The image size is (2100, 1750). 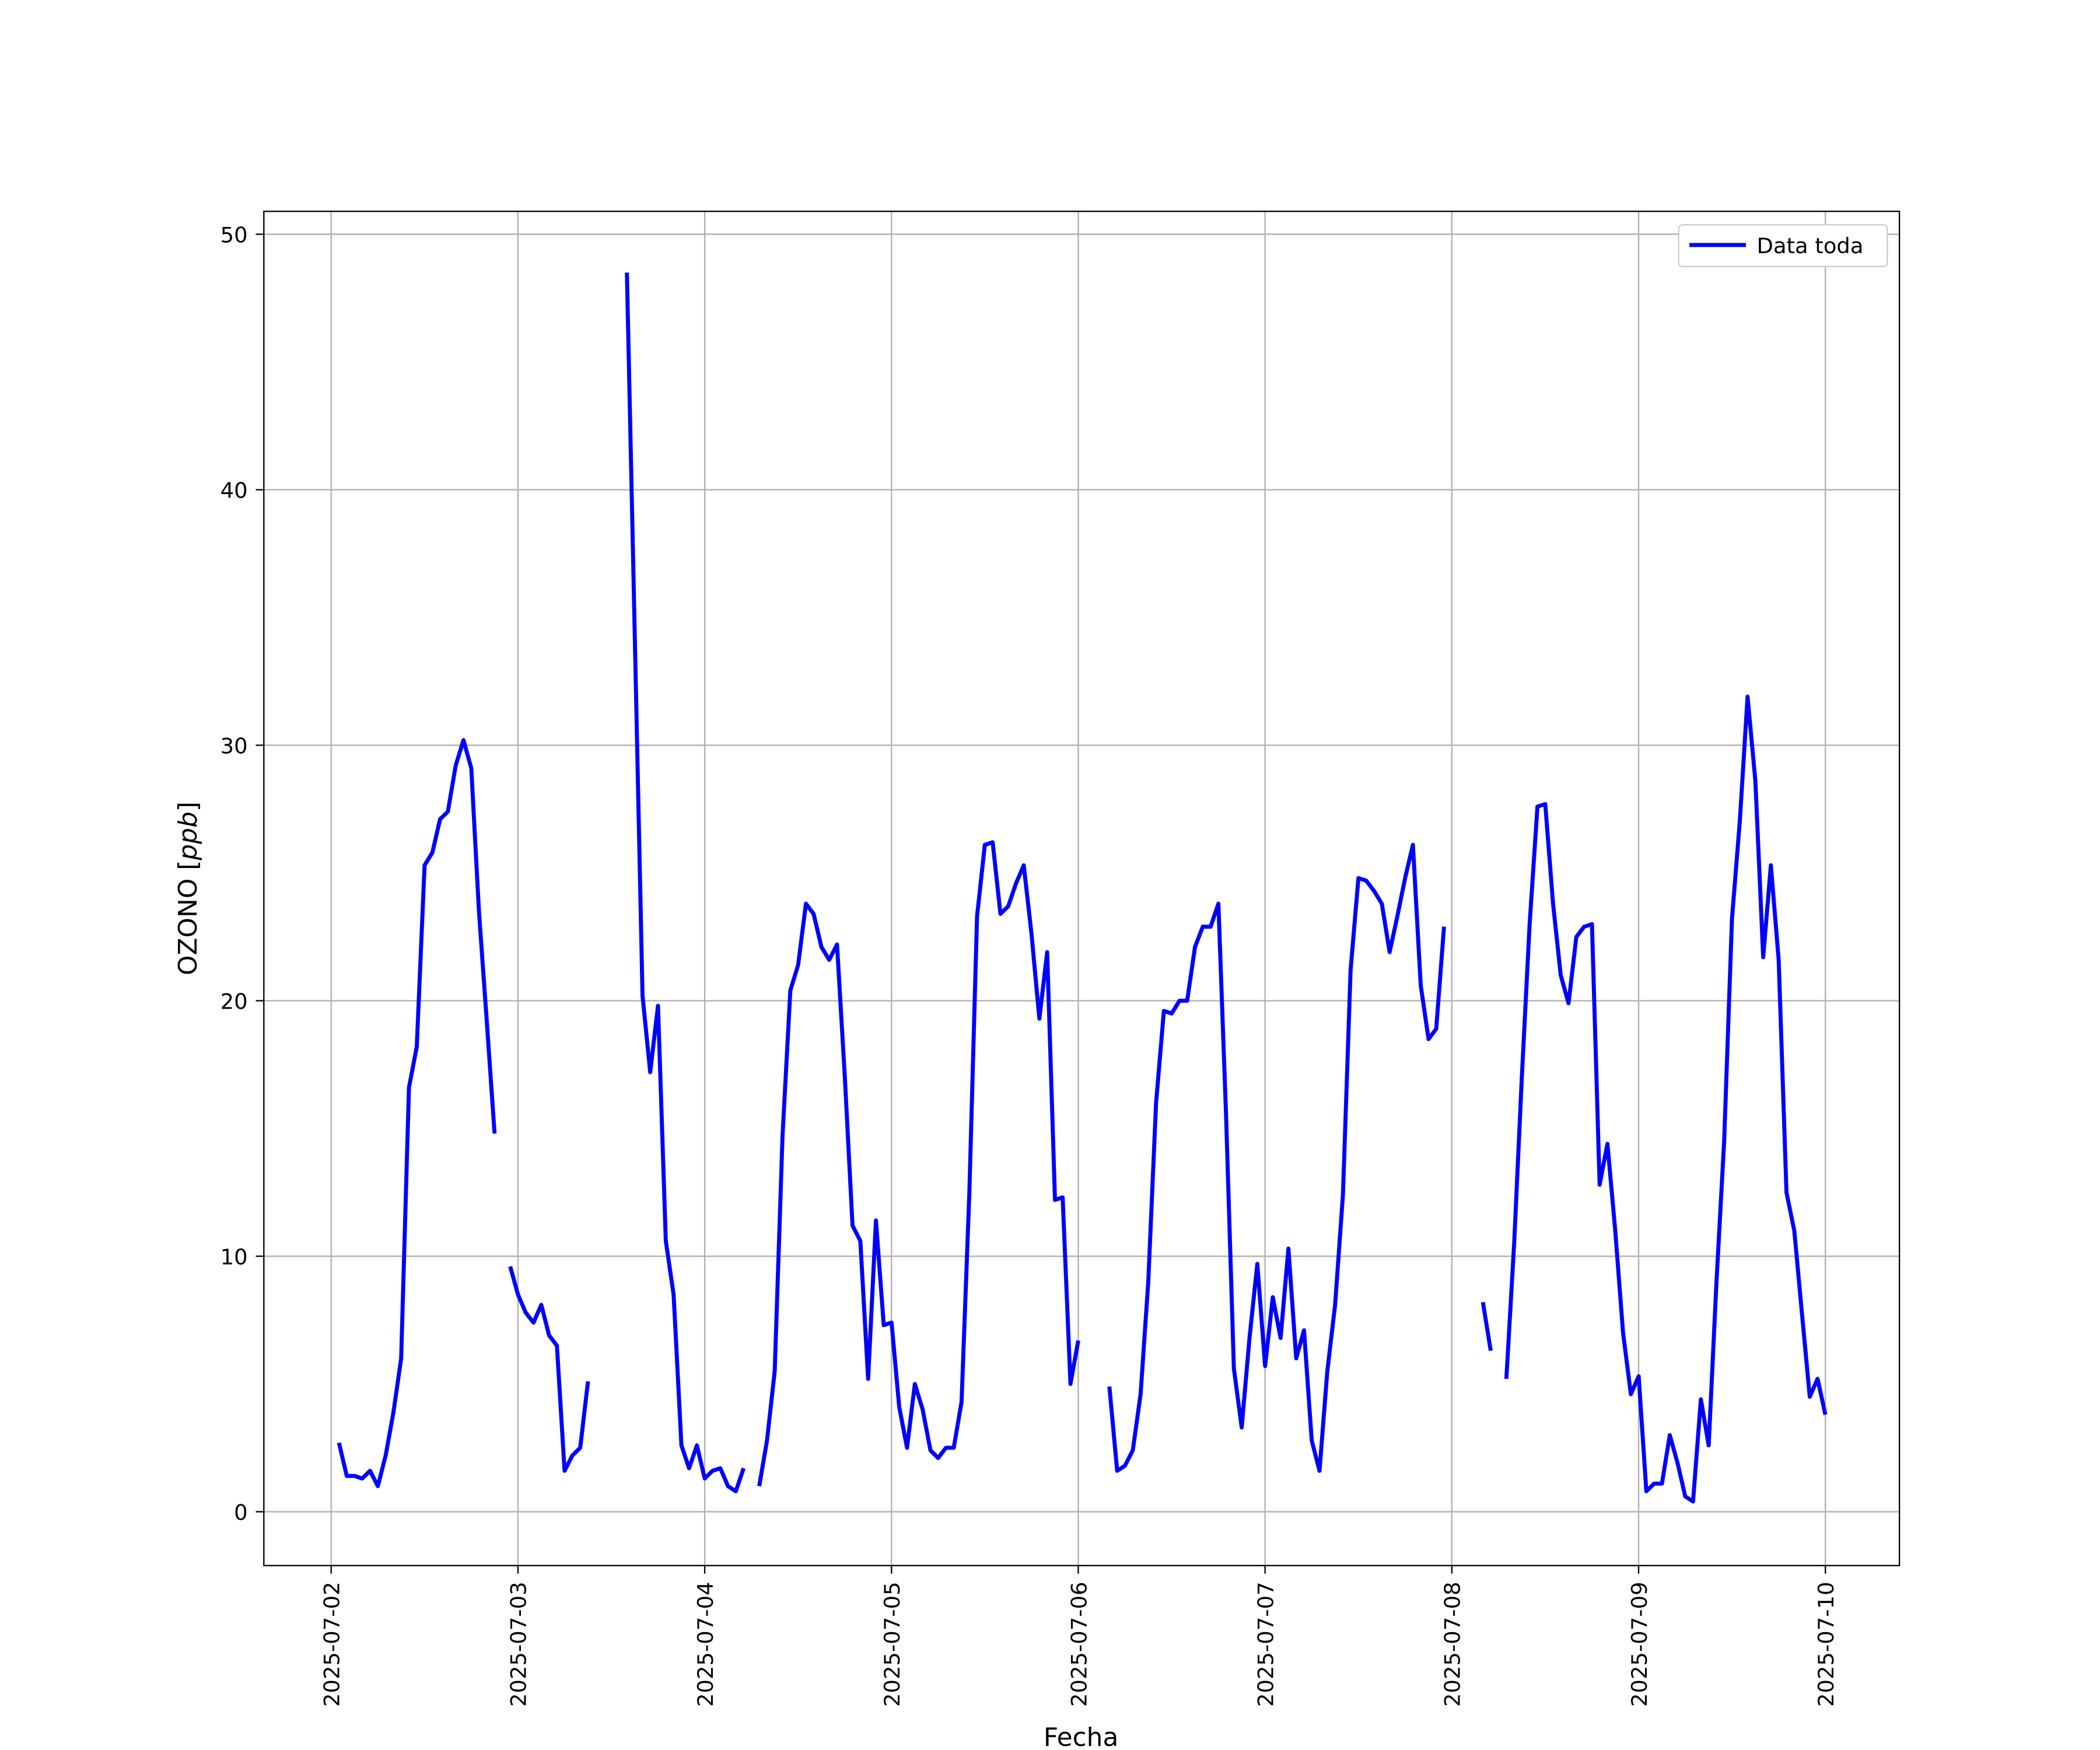 I want to click on y-tick-label: 20, so click(x=234, y=1001).